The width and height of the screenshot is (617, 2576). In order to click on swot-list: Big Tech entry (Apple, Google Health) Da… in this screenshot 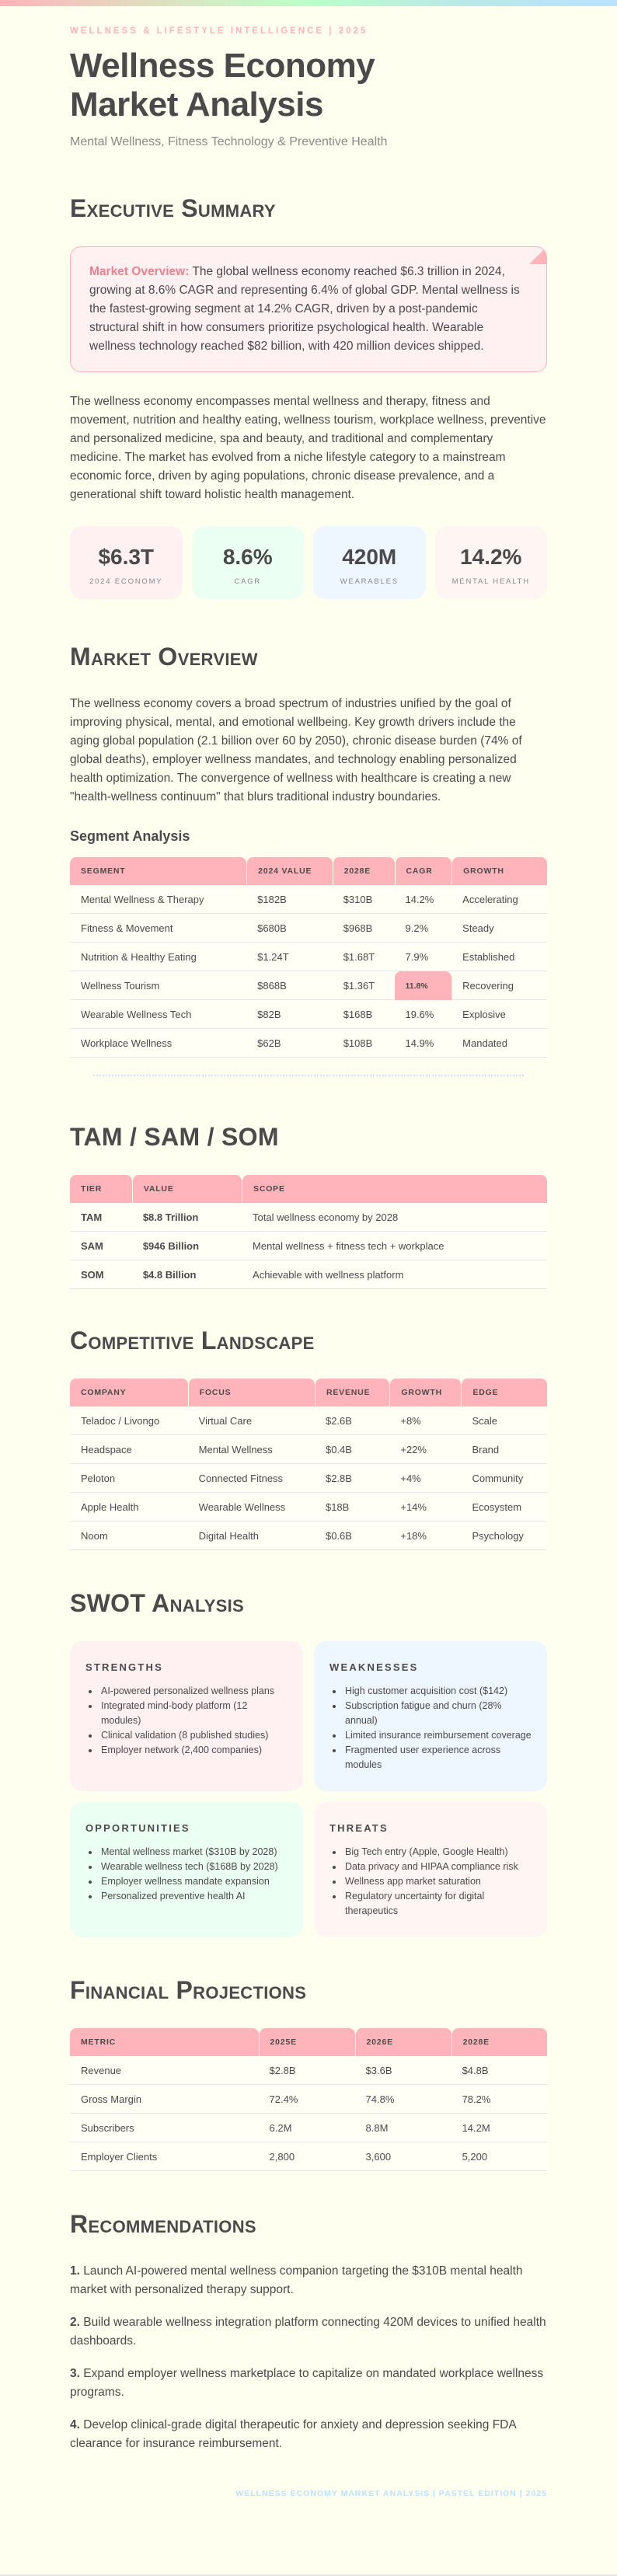, I will do `click(430, 1882)`.